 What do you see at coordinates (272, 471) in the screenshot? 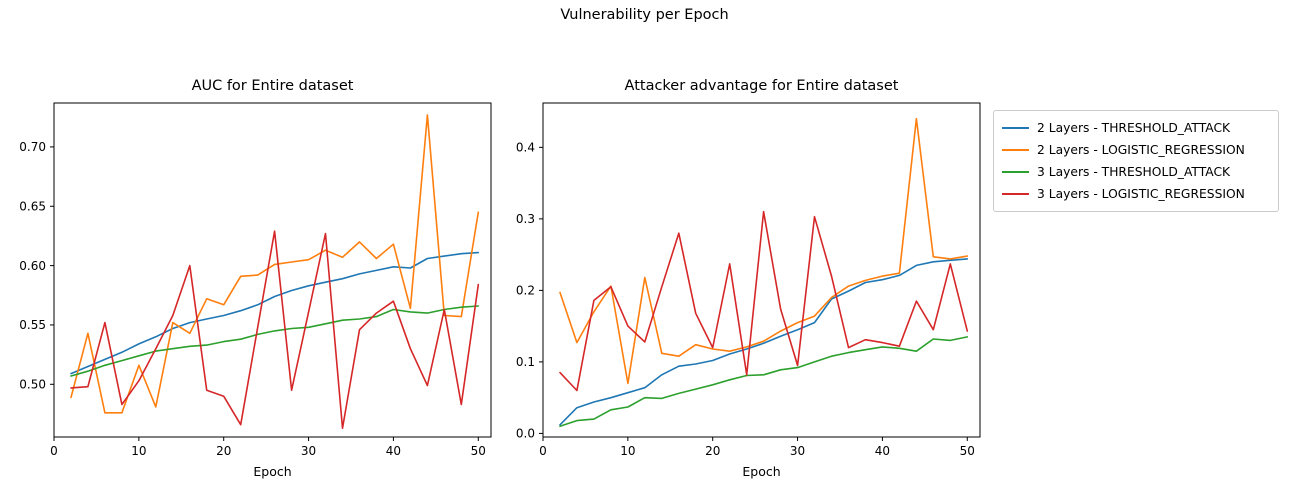
I see `subplot-auc-xlabel: Epoch` at bounding box center [272, 471].